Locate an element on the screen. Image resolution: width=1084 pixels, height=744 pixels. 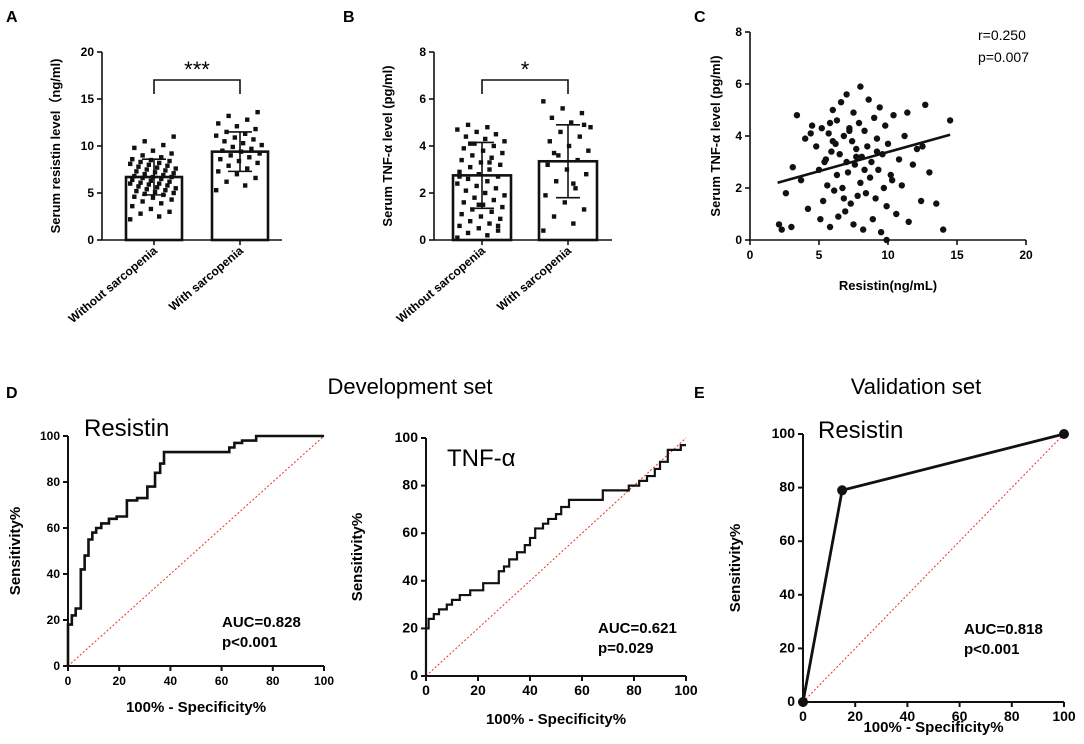
y-axis-title: Serum resistin level（ng/ml) is located at coordinates (55, 146).